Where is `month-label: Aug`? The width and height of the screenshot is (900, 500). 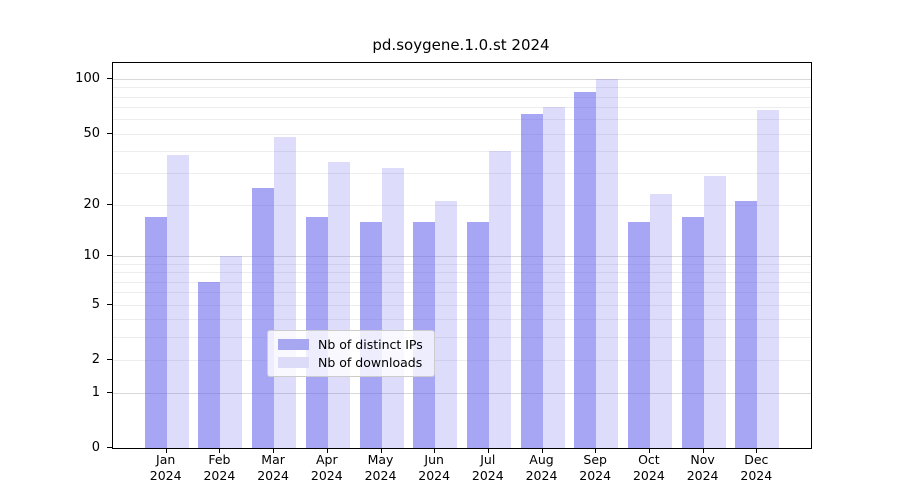
month-label: Aug is located at coordinates (541, 459).